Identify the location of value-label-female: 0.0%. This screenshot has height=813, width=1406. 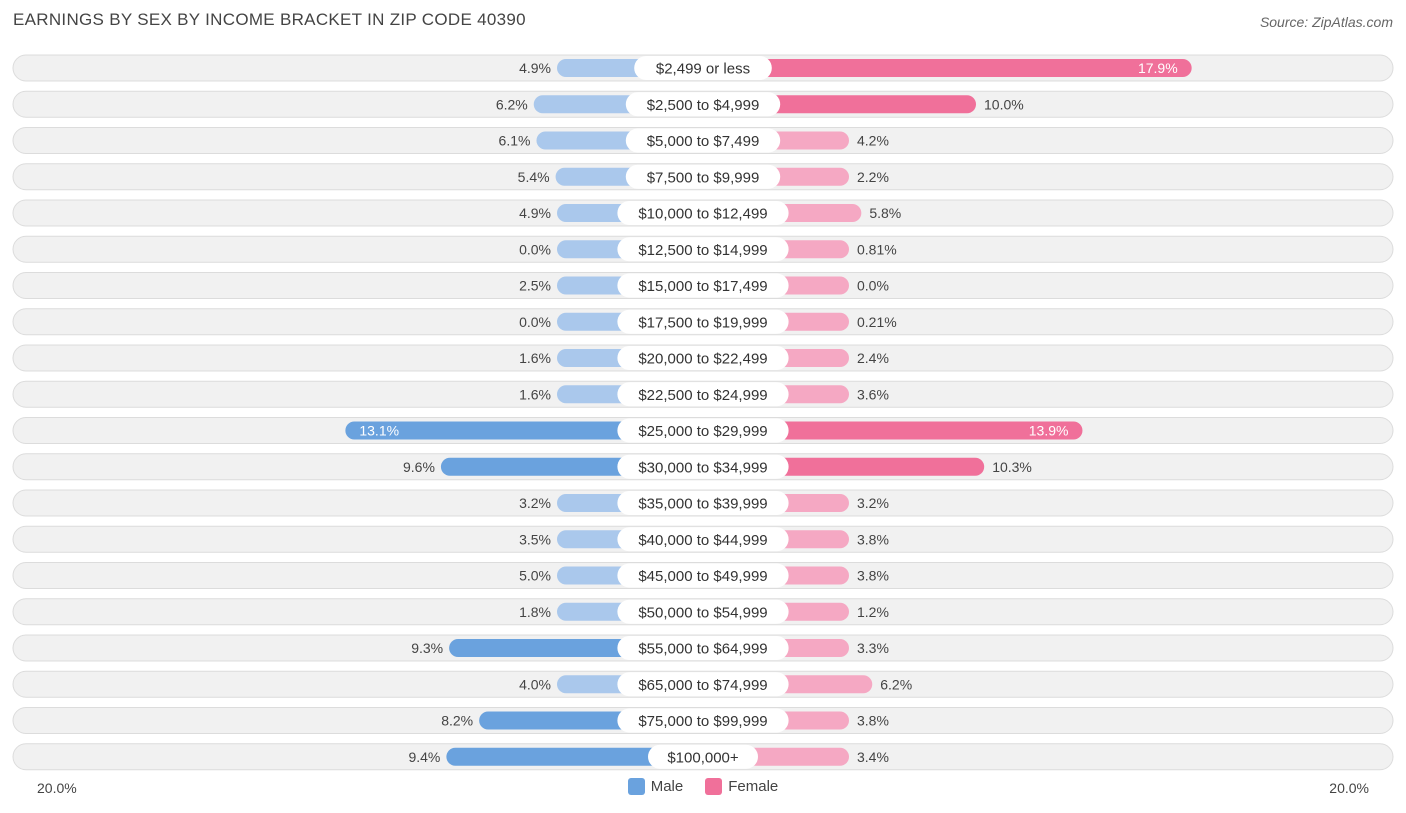
(873, 286).